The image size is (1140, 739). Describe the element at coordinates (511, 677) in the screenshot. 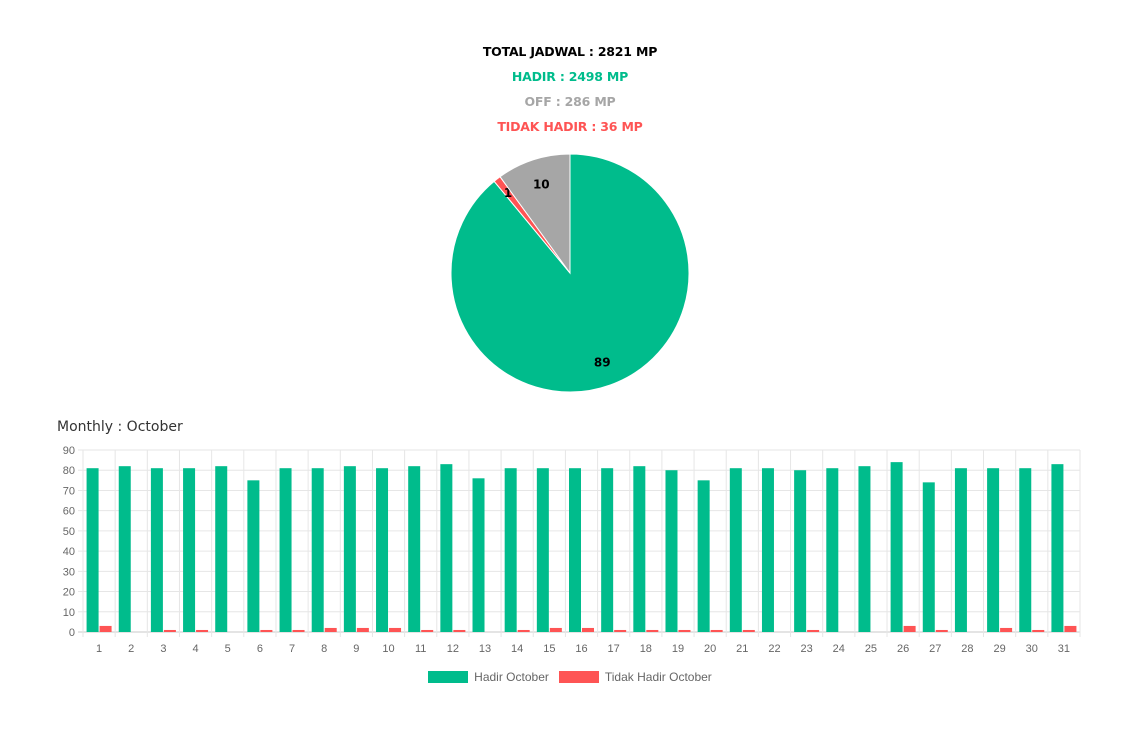

I see `legend-label-hadir: Hadir October` at that location.